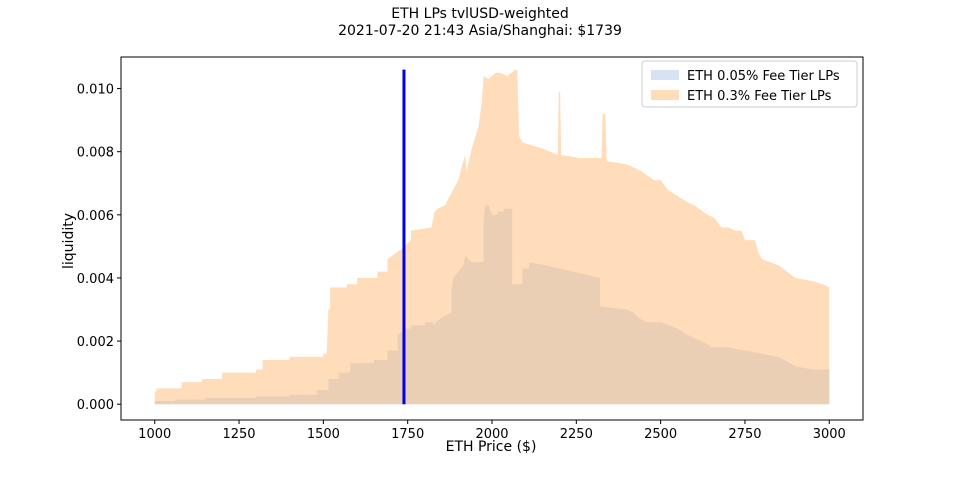  What do you see at coordinates (491, 434) in the screenshot?
I see `x-tick-label: 2000` at bounding box center [491, 434].